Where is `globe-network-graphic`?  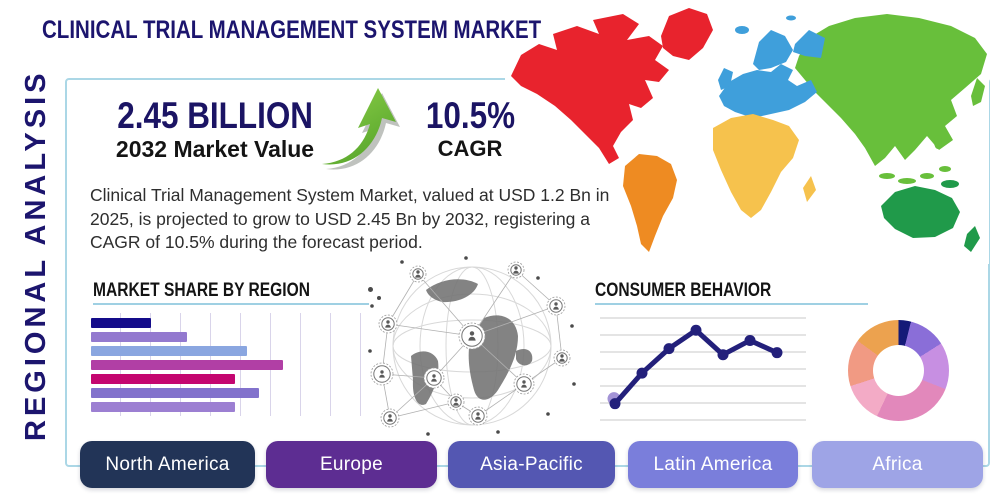 globe-network-graphic is located at coordinates (472, 347).